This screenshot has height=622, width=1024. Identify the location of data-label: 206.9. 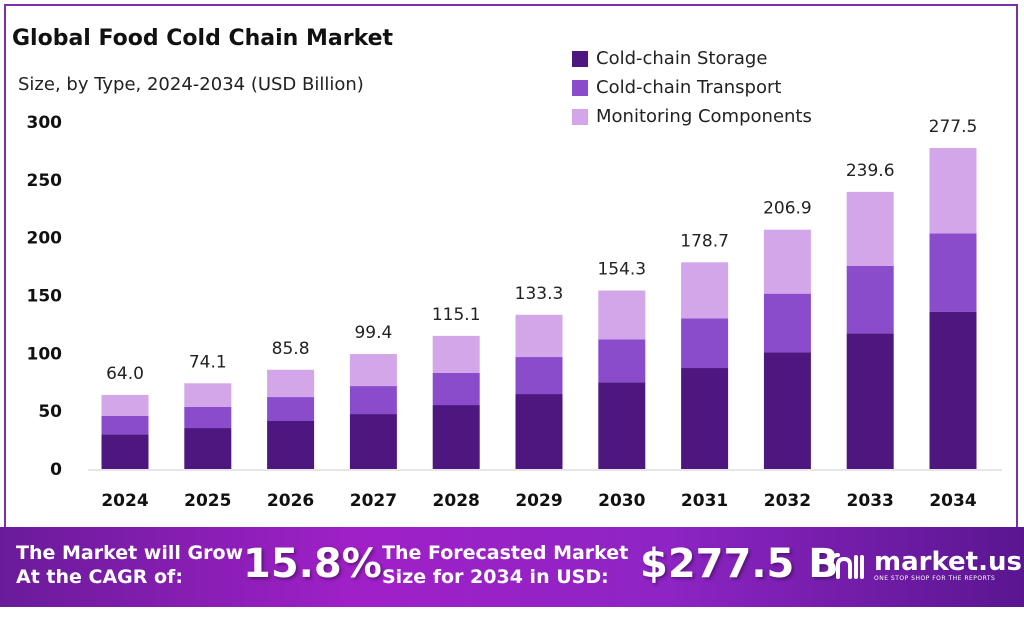
(787, 209).